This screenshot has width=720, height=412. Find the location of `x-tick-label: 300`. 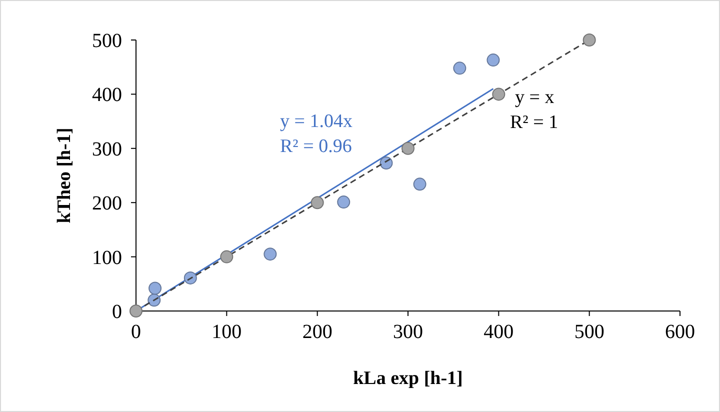

x-tick-label: 300 is located at coordinates (408, 332).